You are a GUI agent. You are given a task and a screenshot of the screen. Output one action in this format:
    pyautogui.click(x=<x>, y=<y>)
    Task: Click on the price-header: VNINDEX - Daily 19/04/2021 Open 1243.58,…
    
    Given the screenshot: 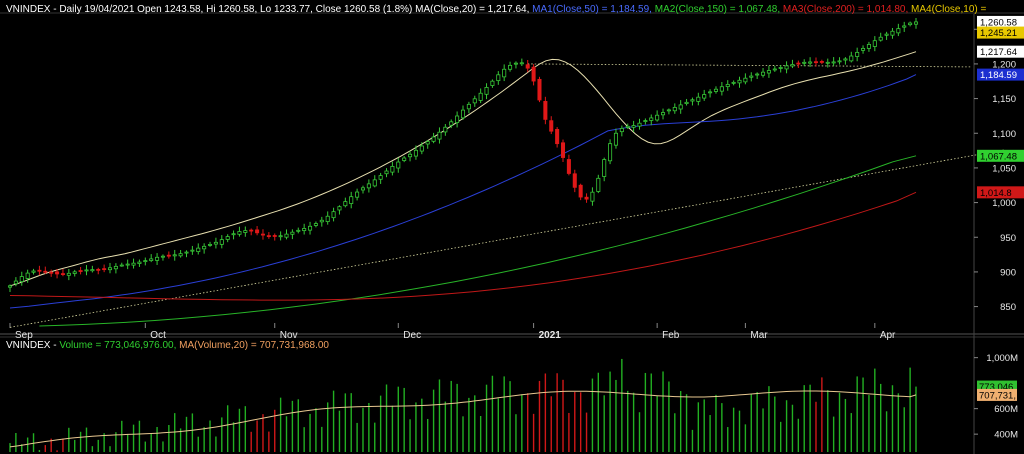 What is the action you would take?
    pyautogui.click(x=496, y=10)
    